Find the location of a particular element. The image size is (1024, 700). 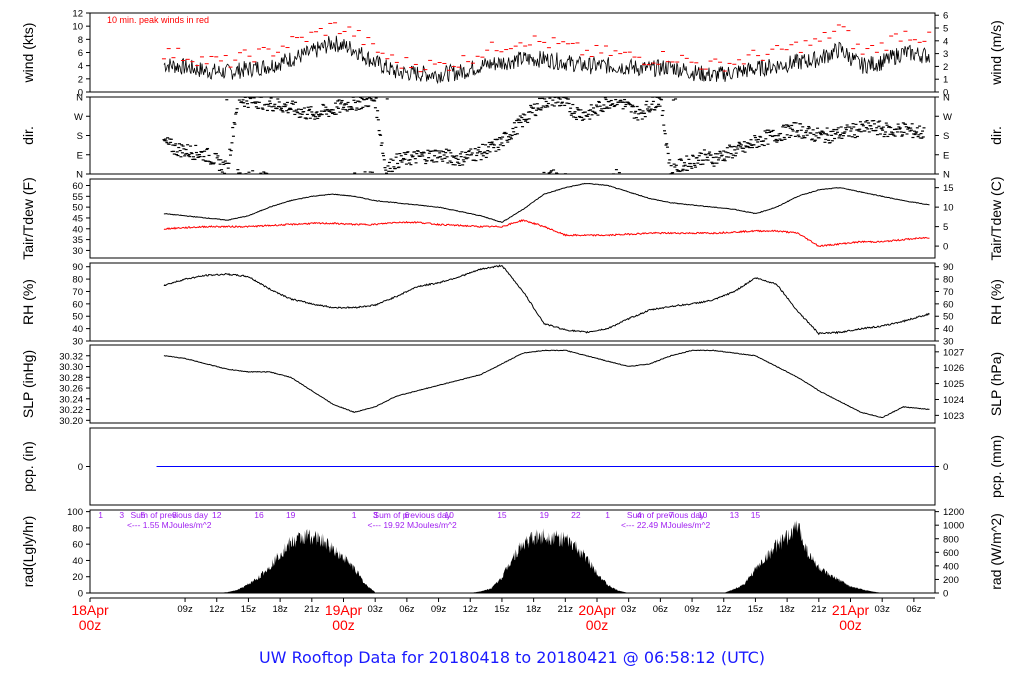

radiation-ytick-label-left: 80 is located at coordinates (77, 528).